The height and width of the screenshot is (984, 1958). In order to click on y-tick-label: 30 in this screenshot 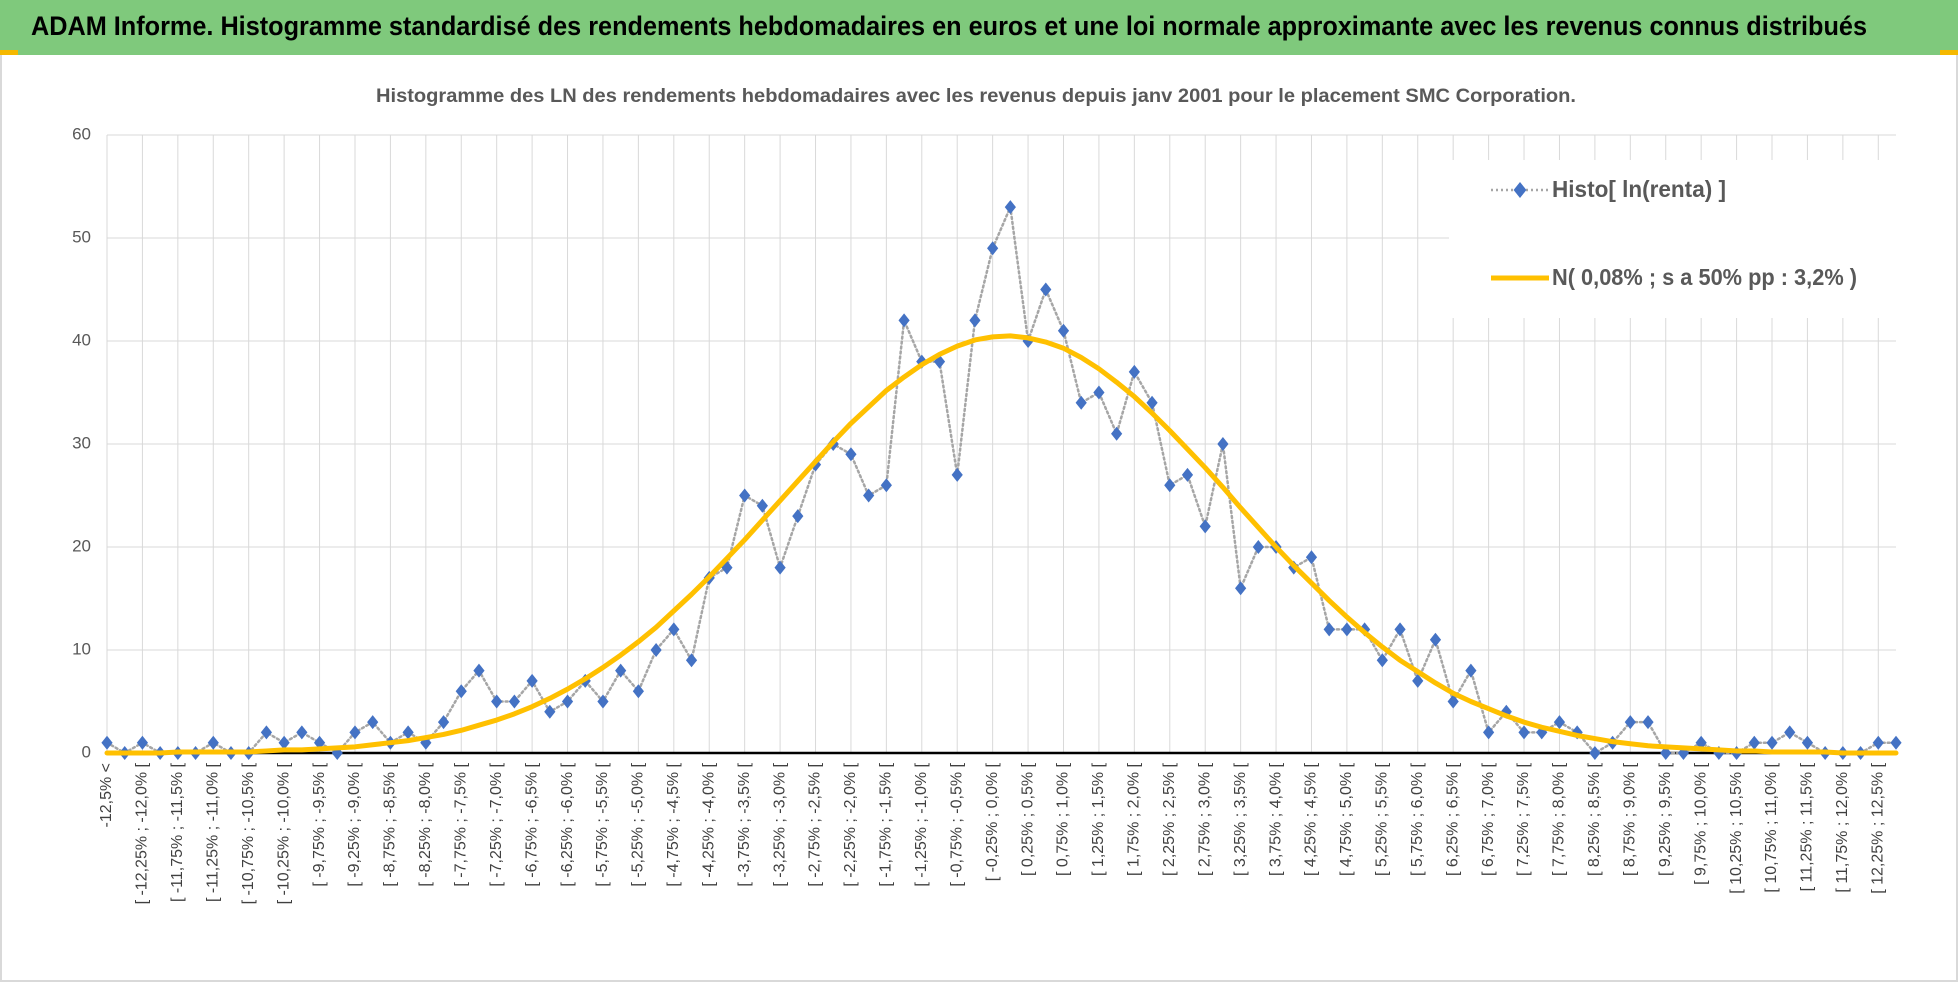, I will do `click(81, 442)`.